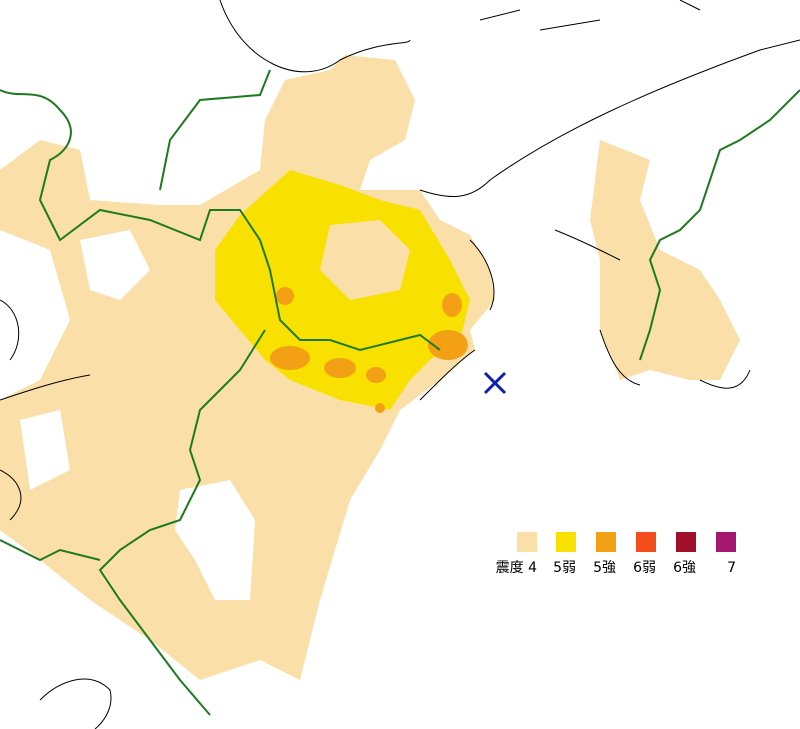  What do you see at coordinates (564, 568) in the screenshot?
I see `legend-label: 5弱` at bounding box center [564, 568].